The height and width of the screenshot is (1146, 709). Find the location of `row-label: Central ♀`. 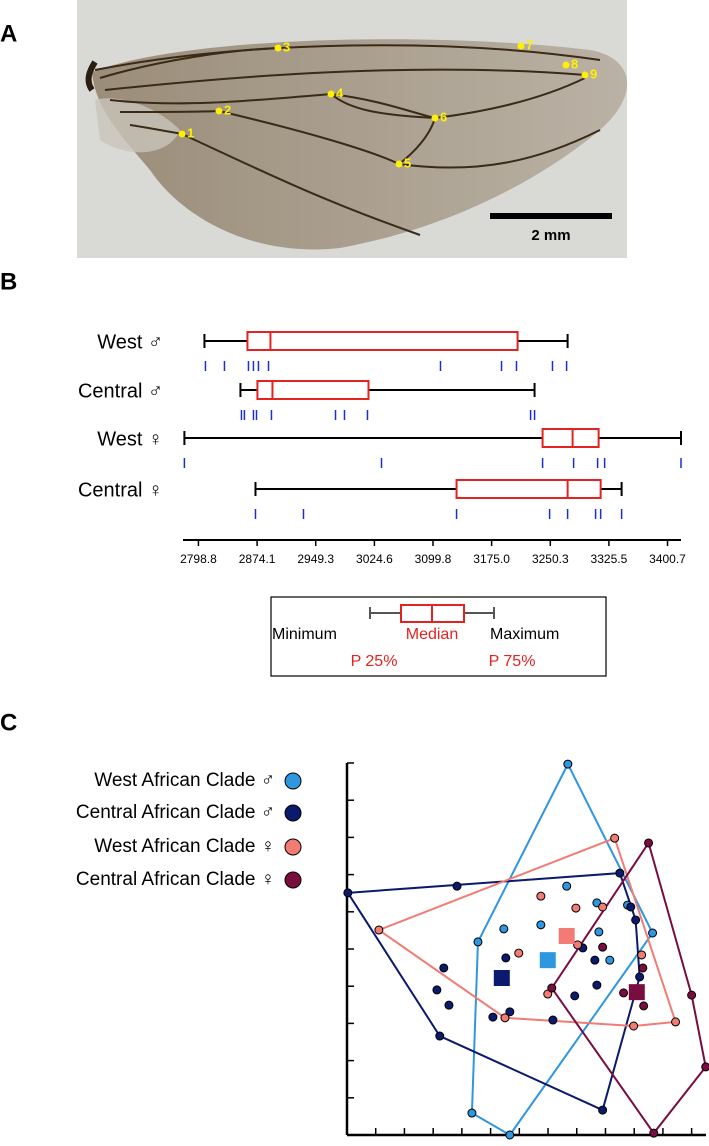

row-label: Central ♀ is located at coordinates (120, 490).